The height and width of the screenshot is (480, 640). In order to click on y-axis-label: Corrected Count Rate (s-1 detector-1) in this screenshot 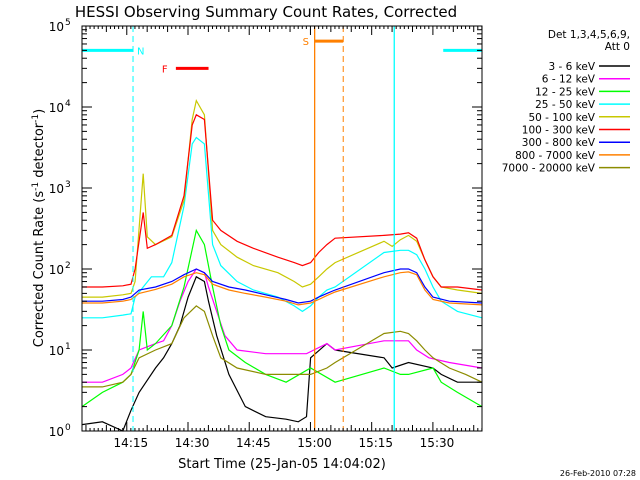, I will do `click(39, 228)`.